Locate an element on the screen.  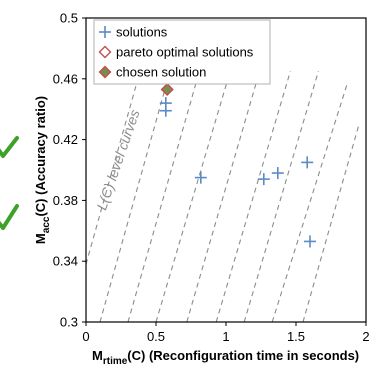
x-tick-label: 0.5 is located at coordinates (156, 336).